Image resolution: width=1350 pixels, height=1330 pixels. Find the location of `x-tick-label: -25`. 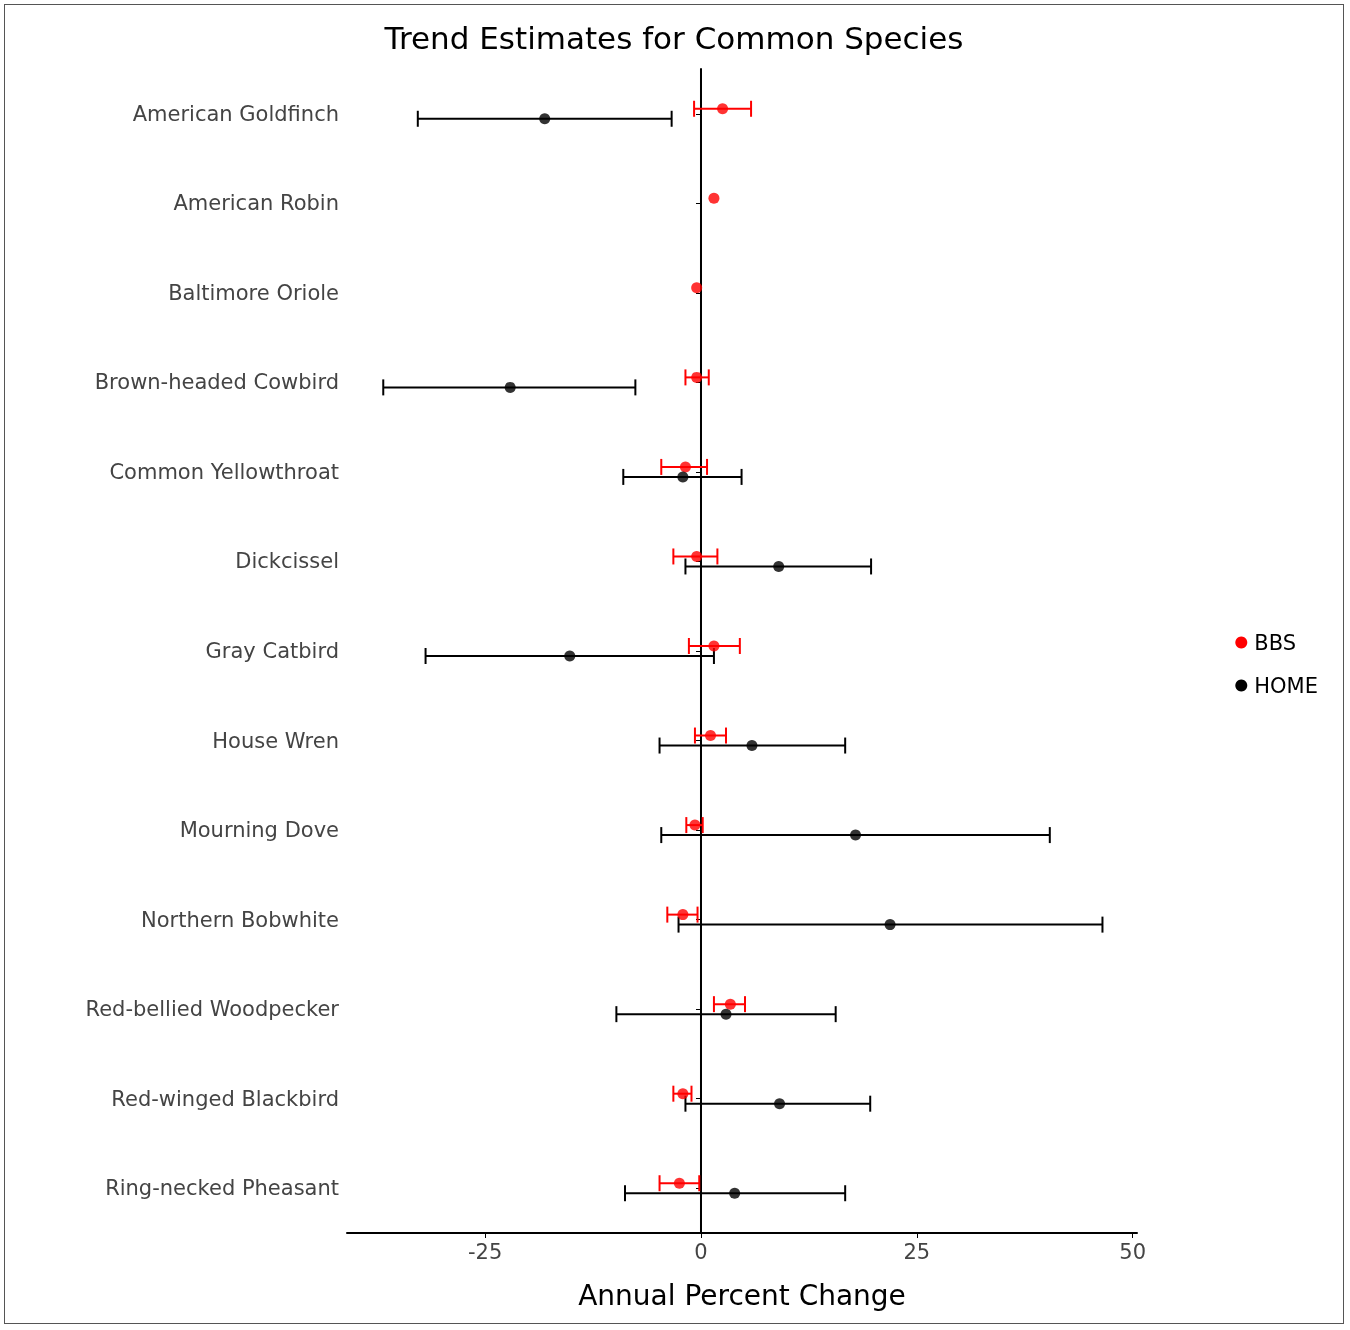

x-tick-label: -25 is located at coordinates (485, 1251).